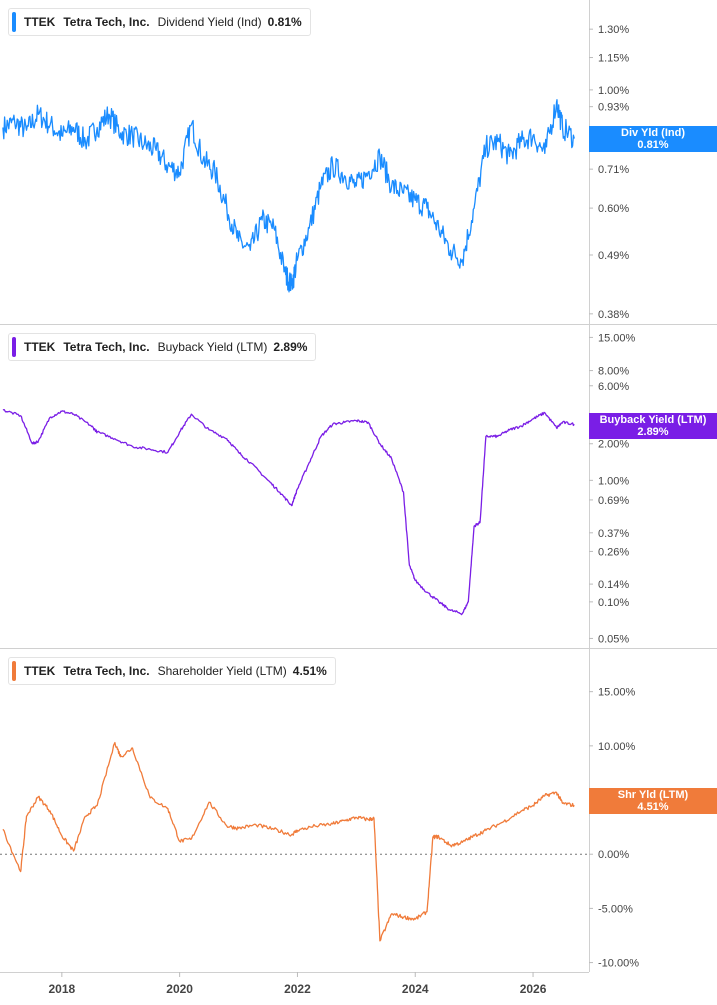 Image resolution: width=717 pixels, height=1005 pixels. Describe the element at coordinates (615, 909) in the screenshot. I see `y-tick-label: -5.00%` at that location.